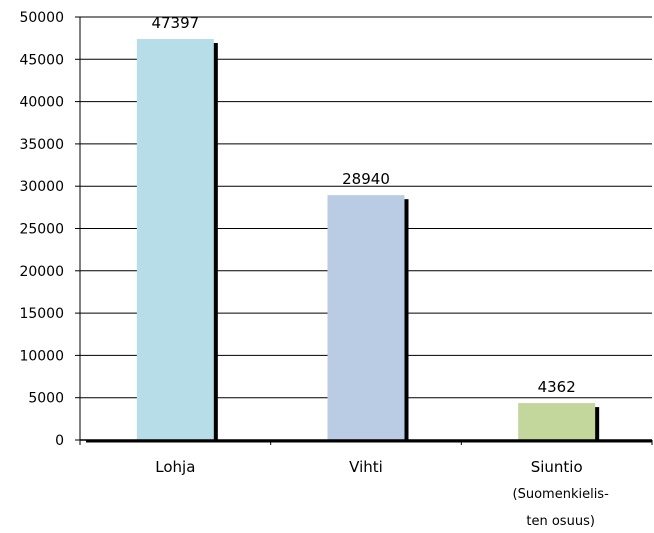 The width and height of the screenshot is (654, 533). Describe the element at coordinates (41, 356) in the screenshot. I see `y-tick-label: 10000` at that location.